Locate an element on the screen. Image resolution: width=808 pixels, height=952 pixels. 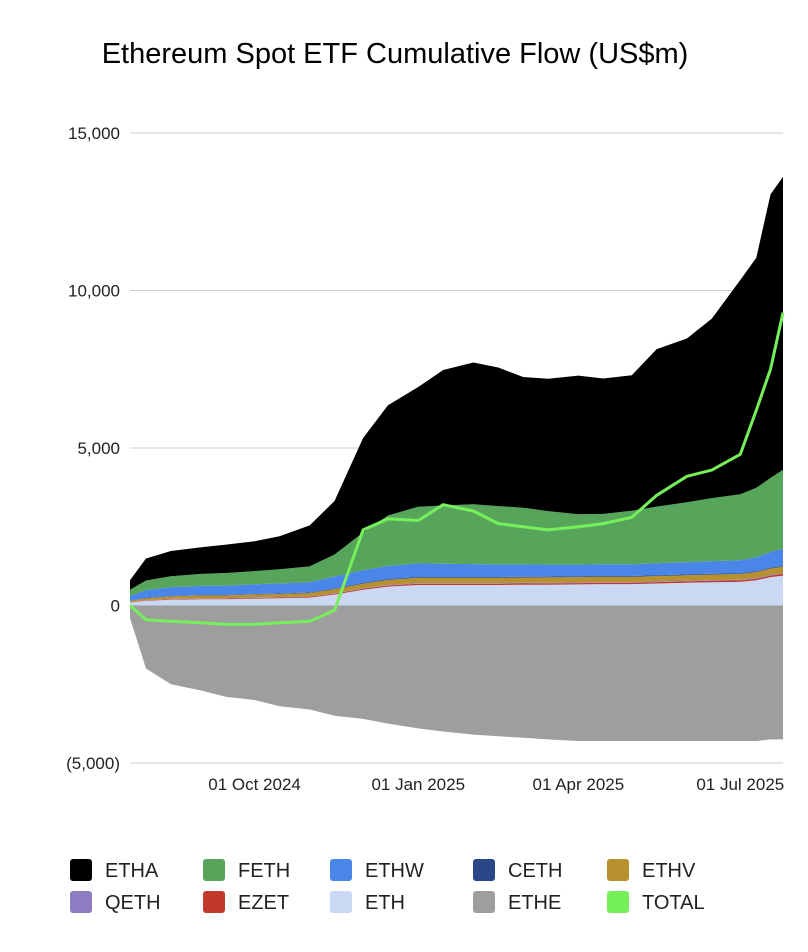
legend-item-feth: FETH is located at coordinates (246, 870).